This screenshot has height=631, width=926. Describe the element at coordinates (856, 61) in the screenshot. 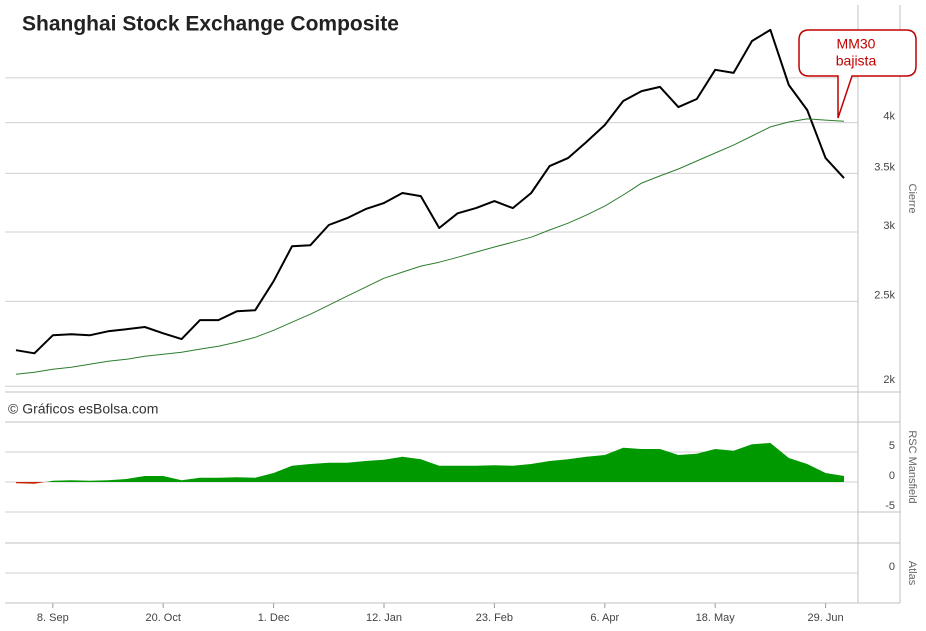

I see `annotation-text: bajista` at that location.